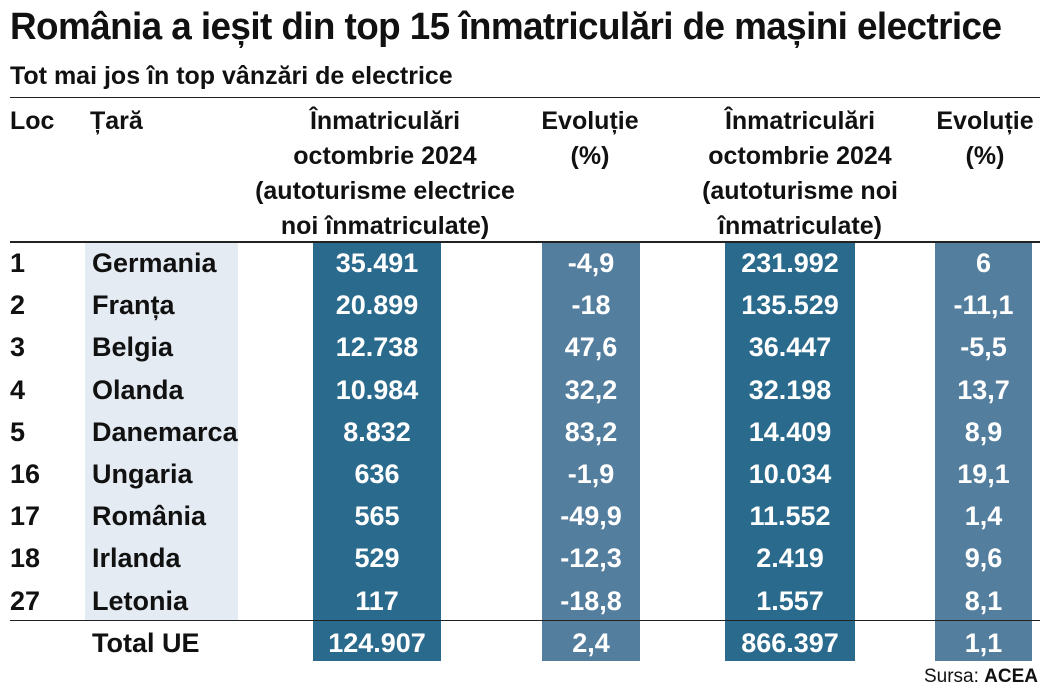  I want to click on all-registrations-cell: 2.419, so click(790, 558).